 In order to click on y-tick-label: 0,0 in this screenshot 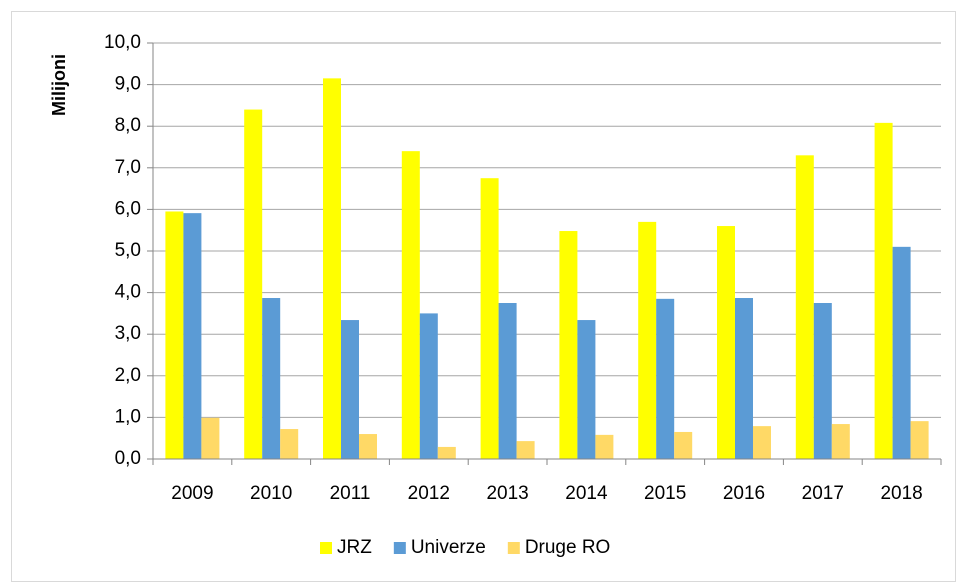, I will do `click(128, 458)`.